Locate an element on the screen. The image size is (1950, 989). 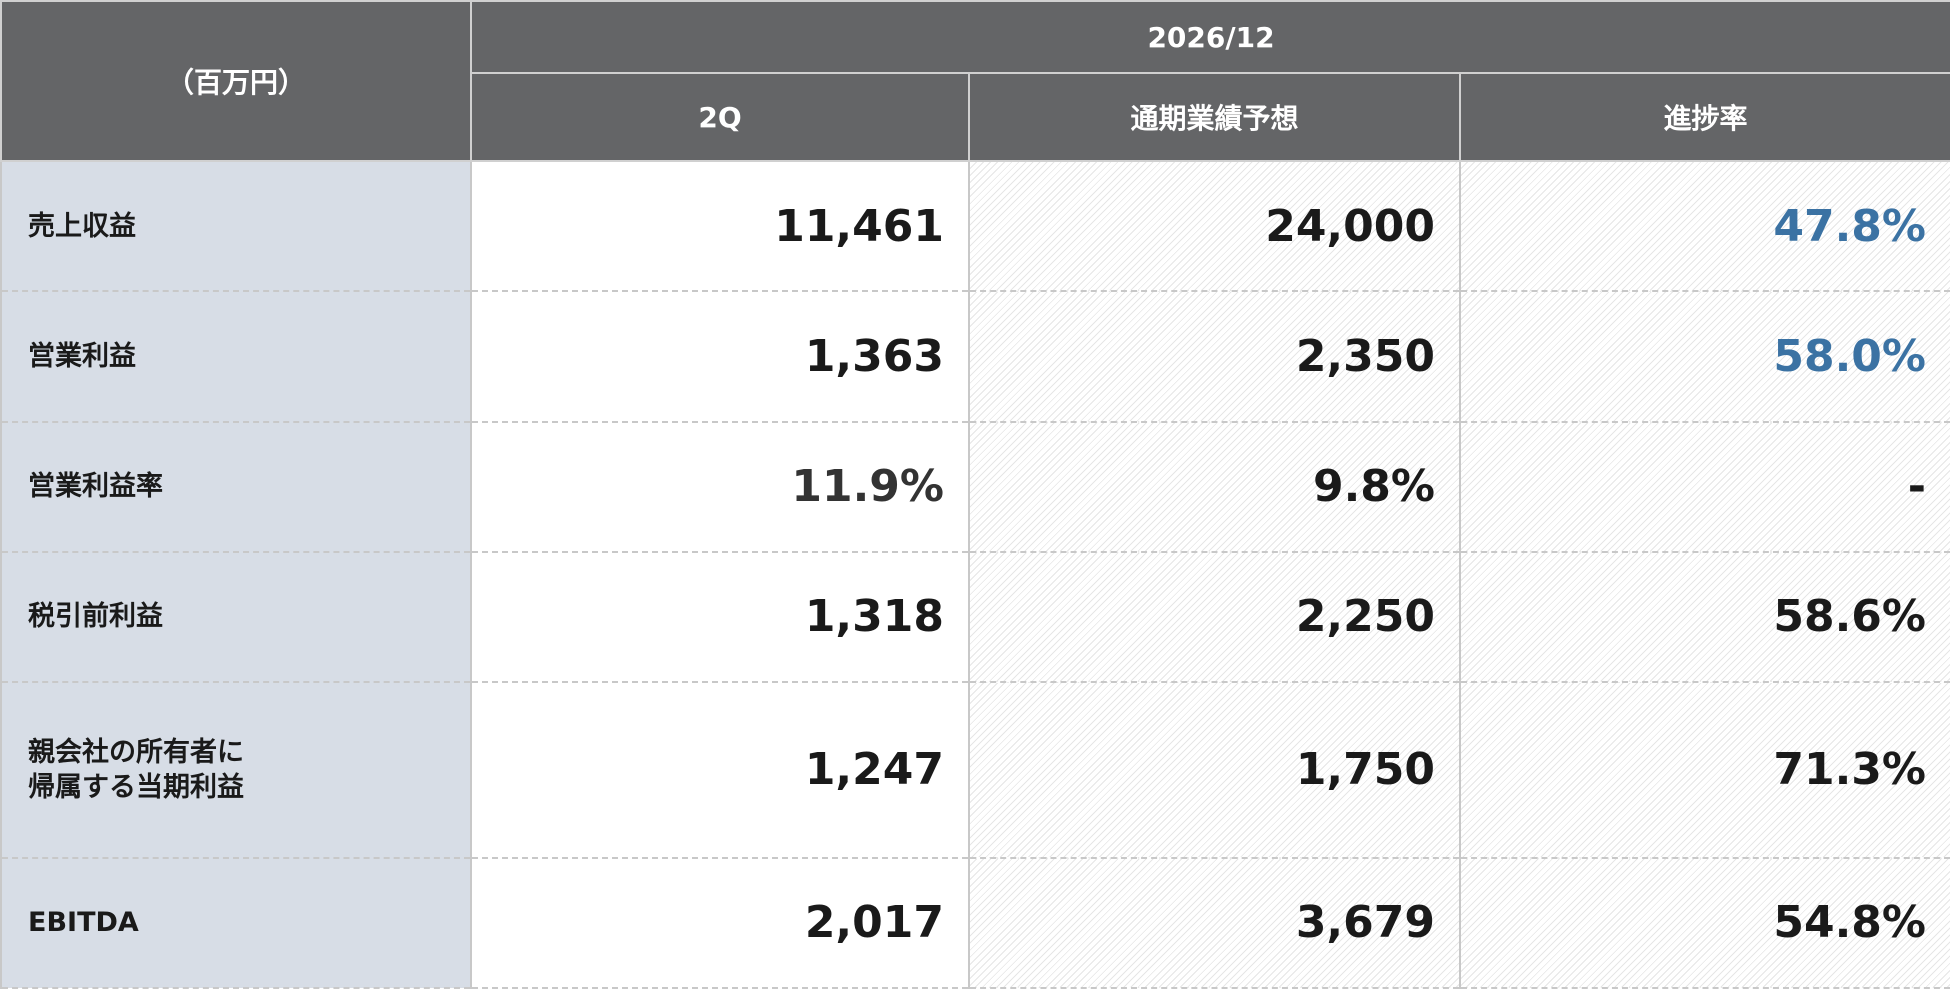
cell-value: 2,250 is located at coordinates (1214, 617).